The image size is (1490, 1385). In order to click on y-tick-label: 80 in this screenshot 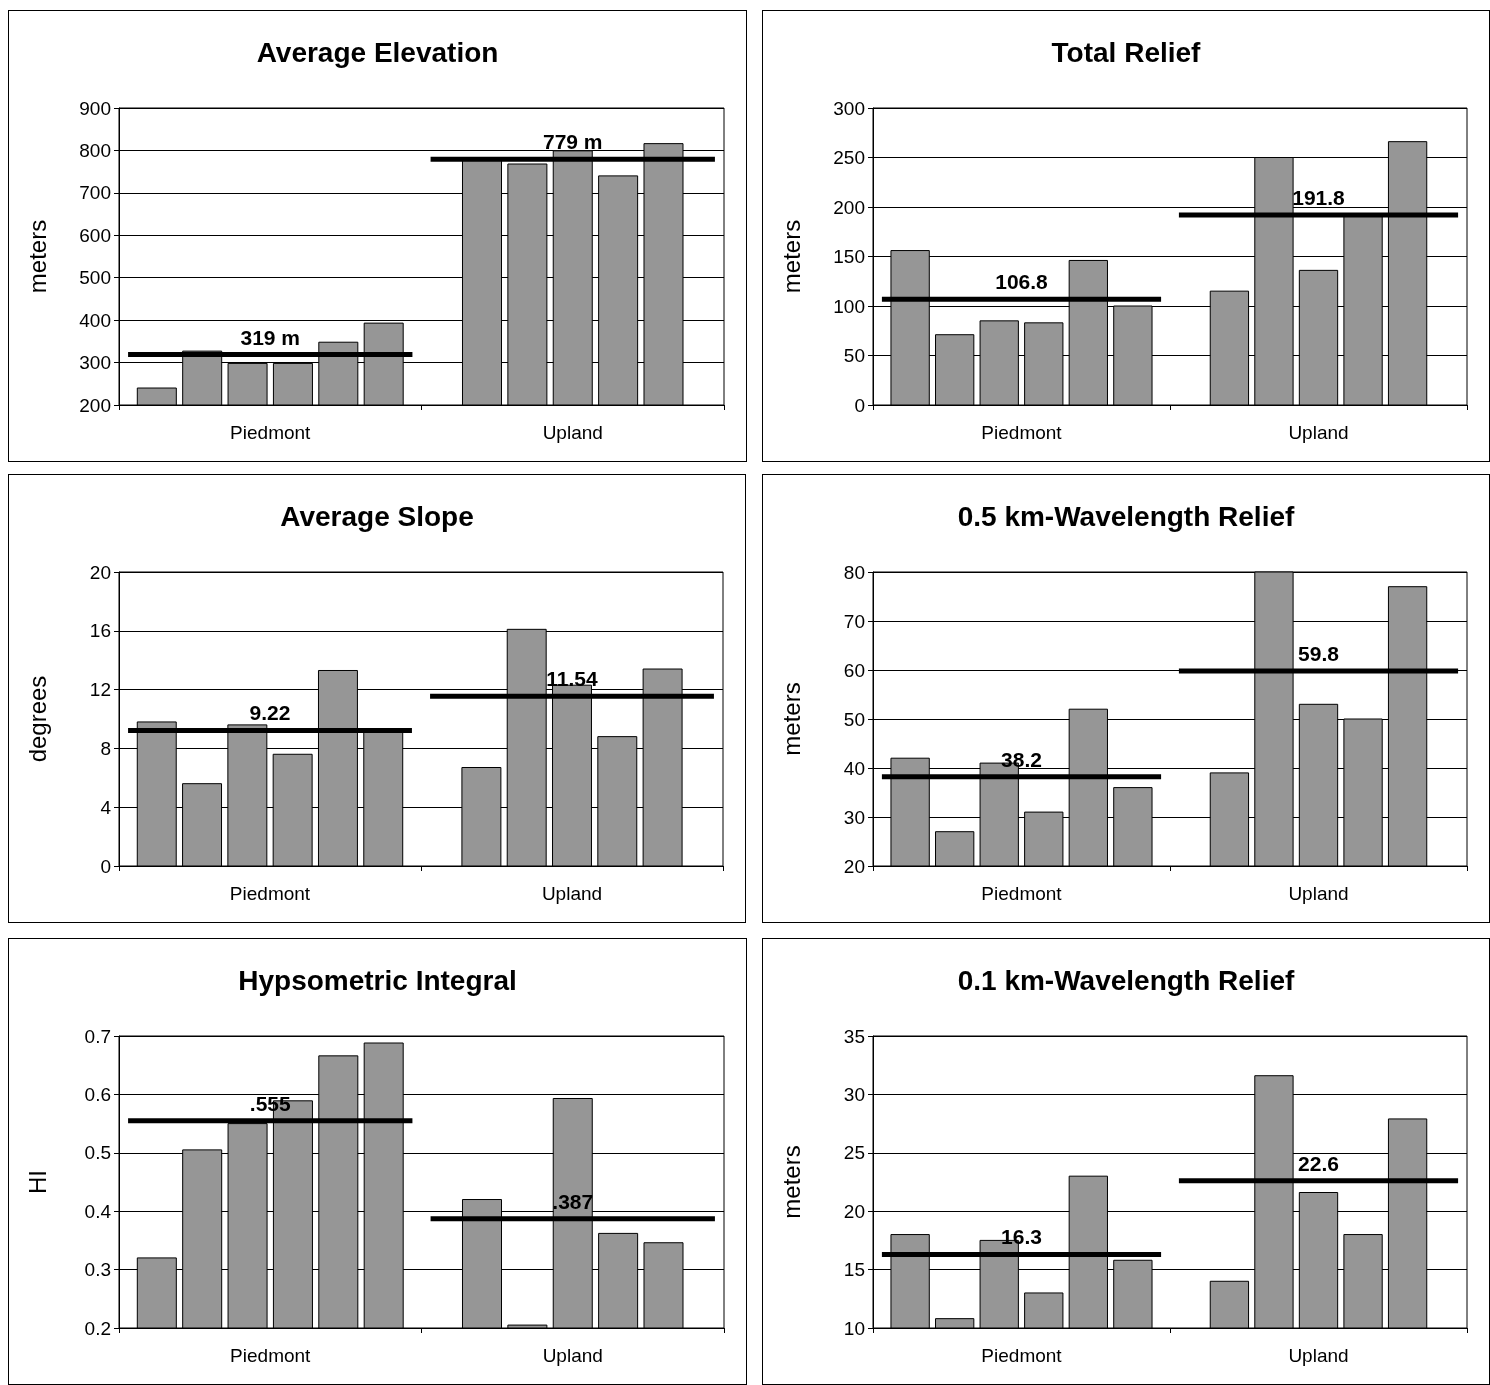, I will do `click(854, 572)`.